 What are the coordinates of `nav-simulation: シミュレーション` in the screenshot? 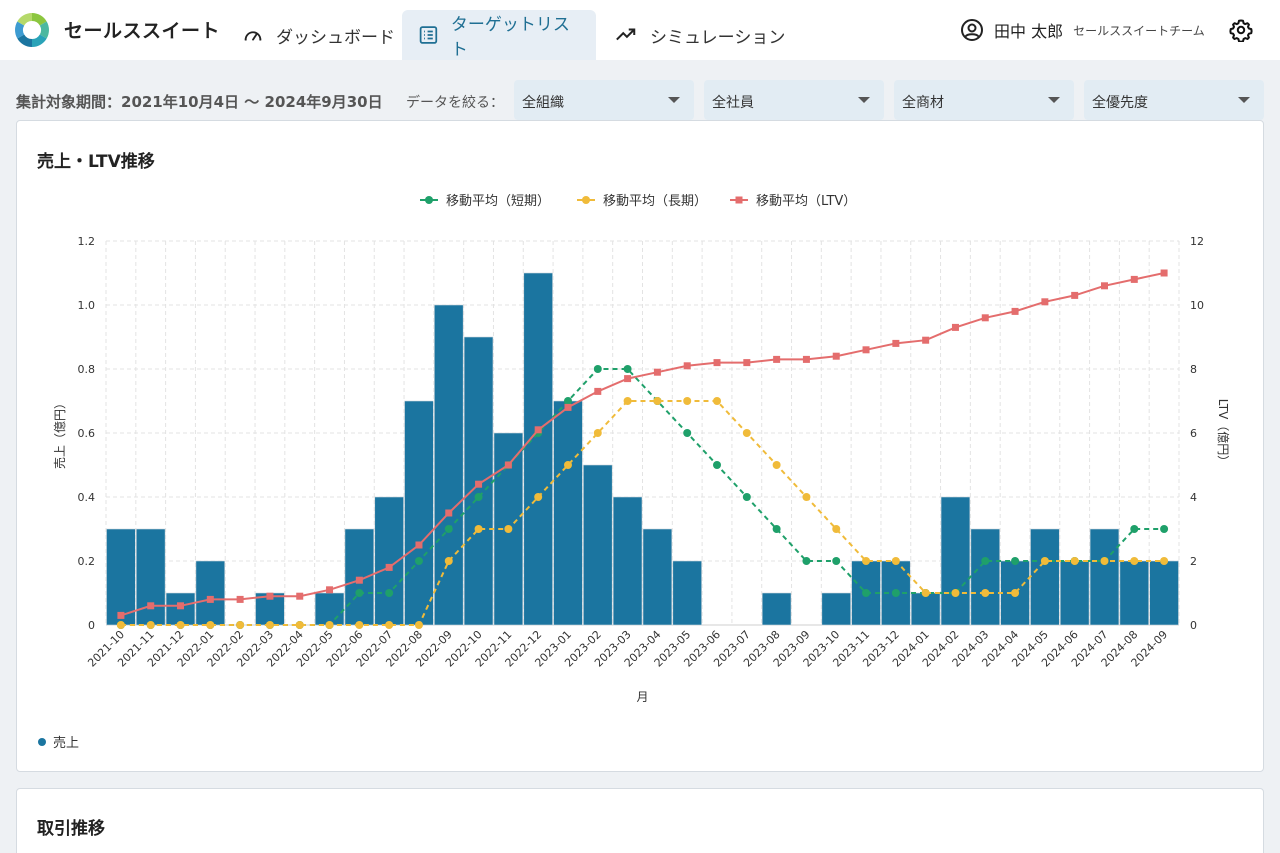 It's located at (699, 35).